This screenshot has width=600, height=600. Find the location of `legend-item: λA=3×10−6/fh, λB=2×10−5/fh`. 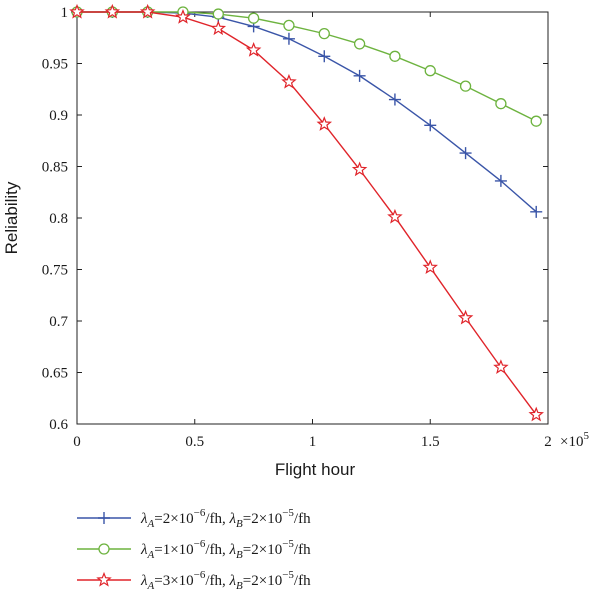

legend-item: λA=3×10−6/fh, λB=2×10−5/fh is located at coordinates (194, 580).